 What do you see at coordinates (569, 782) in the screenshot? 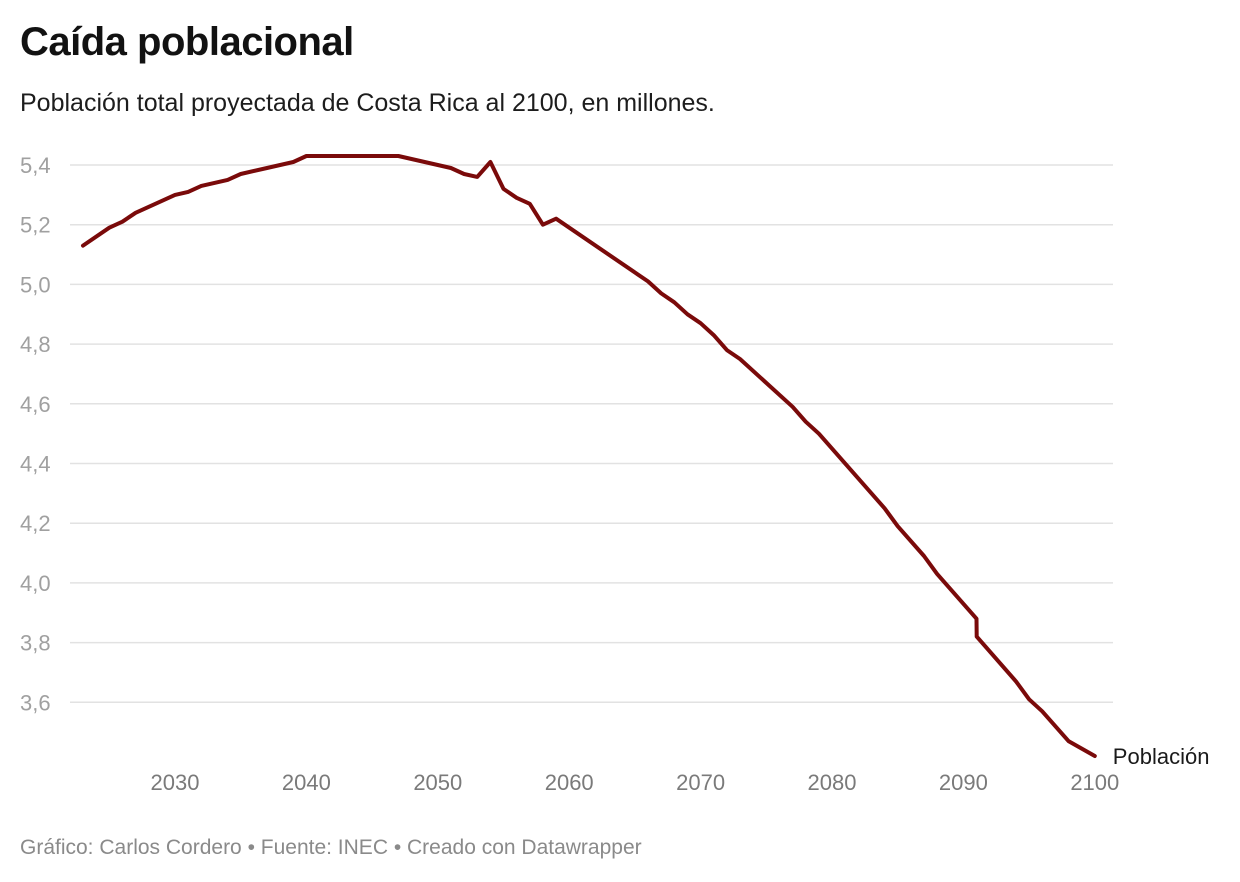
I see `x-tick-label: 2060` at bounding box center [569, 782].